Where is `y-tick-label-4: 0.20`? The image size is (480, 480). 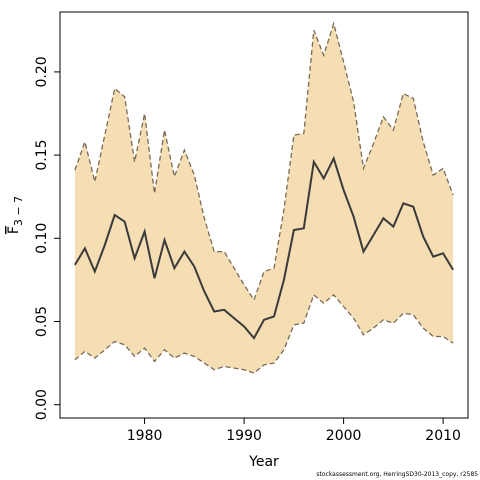 y-tick-label-4: 0.20 is located at coordinates (42, 71).